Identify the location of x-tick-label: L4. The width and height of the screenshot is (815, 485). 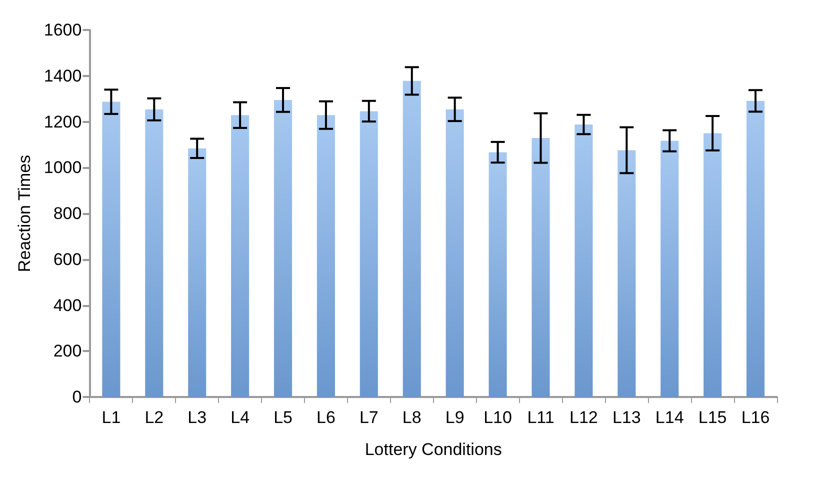
(240, 417).